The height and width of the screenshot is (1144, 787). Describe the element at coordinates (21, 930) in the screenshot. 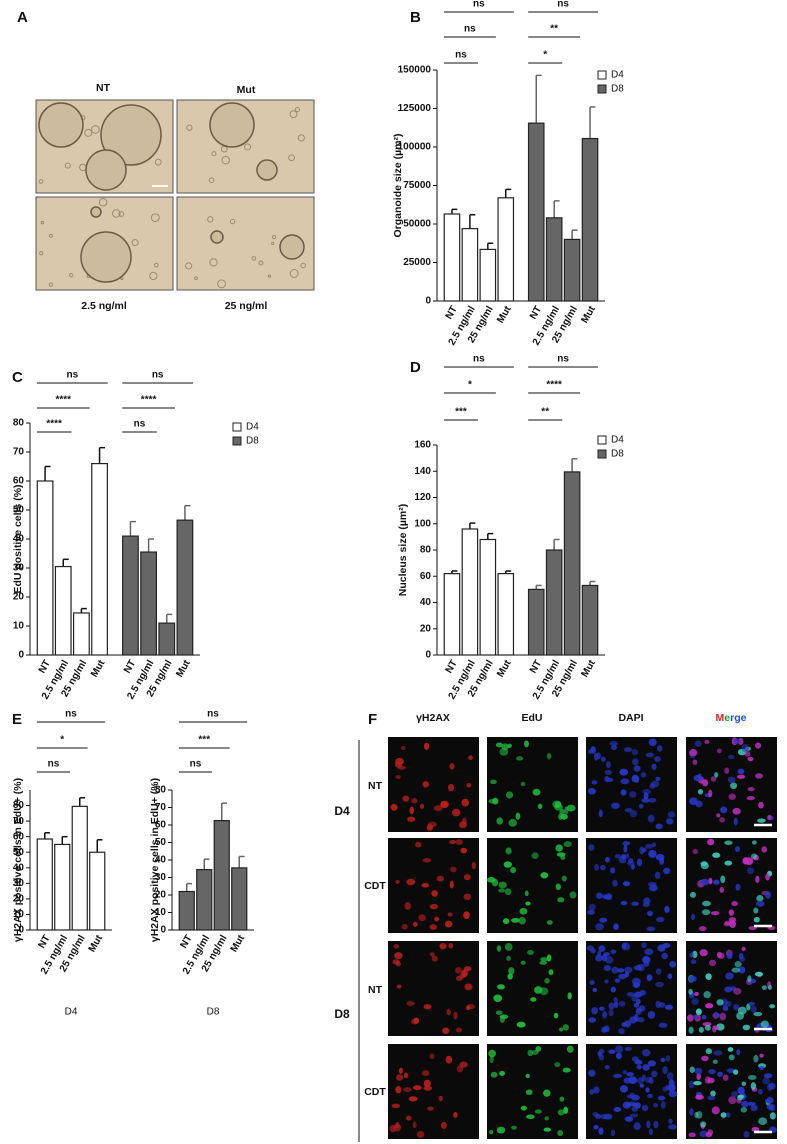

I see `y-tick-label: 0` at that location.